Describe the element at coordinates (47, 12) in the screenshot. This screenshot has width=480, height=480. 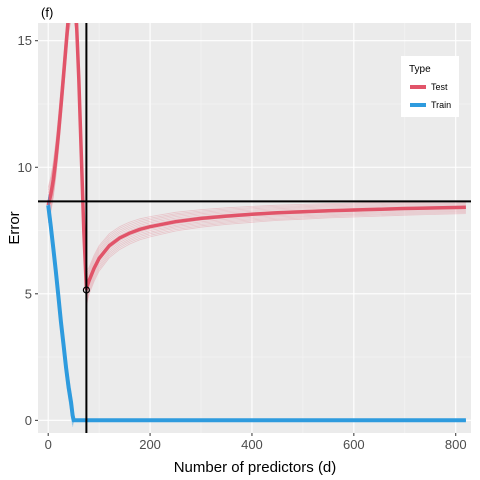
I see `panel-label: (f)` at that location.